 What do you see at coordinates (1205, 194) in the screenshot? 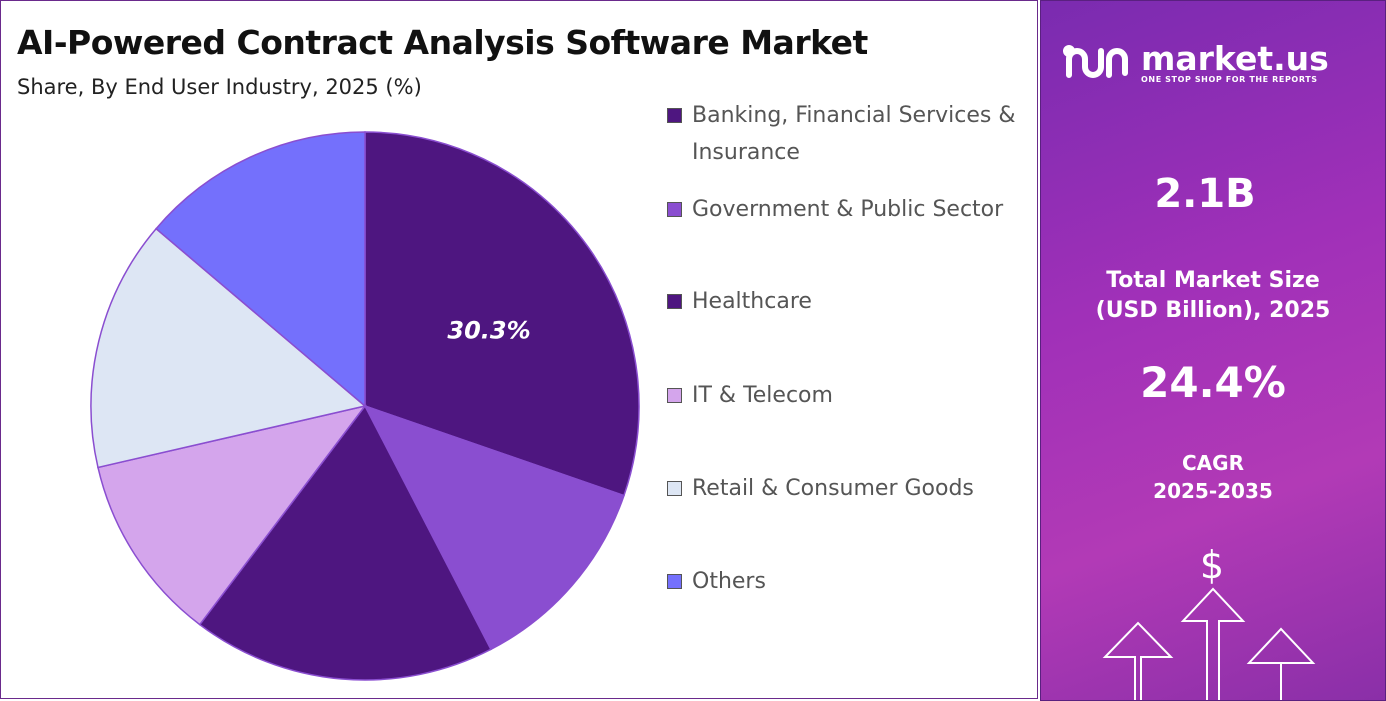
I see `market-size: 2.1B` at bounding box center [1205, 194].